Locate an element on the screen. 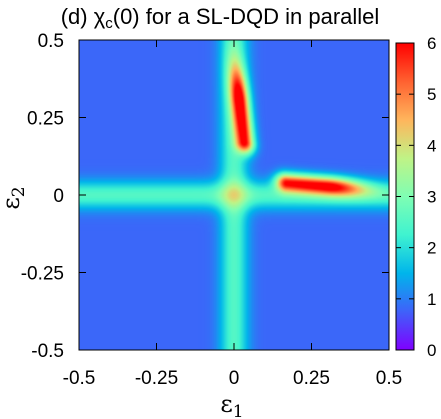 The width and height of the screenshot is (441, 419). y-axis-label: ε2 is located at coordinates (14, 197).